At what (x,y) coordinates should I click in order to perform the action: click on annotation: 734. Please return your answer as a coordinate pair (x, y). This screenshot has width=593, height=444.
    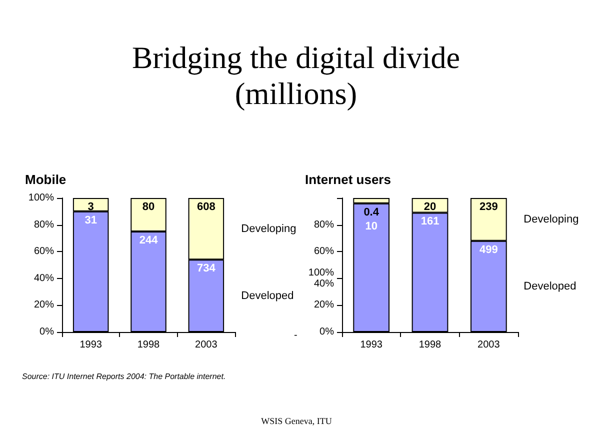
    Looking at the image, I should click on (206, 268).